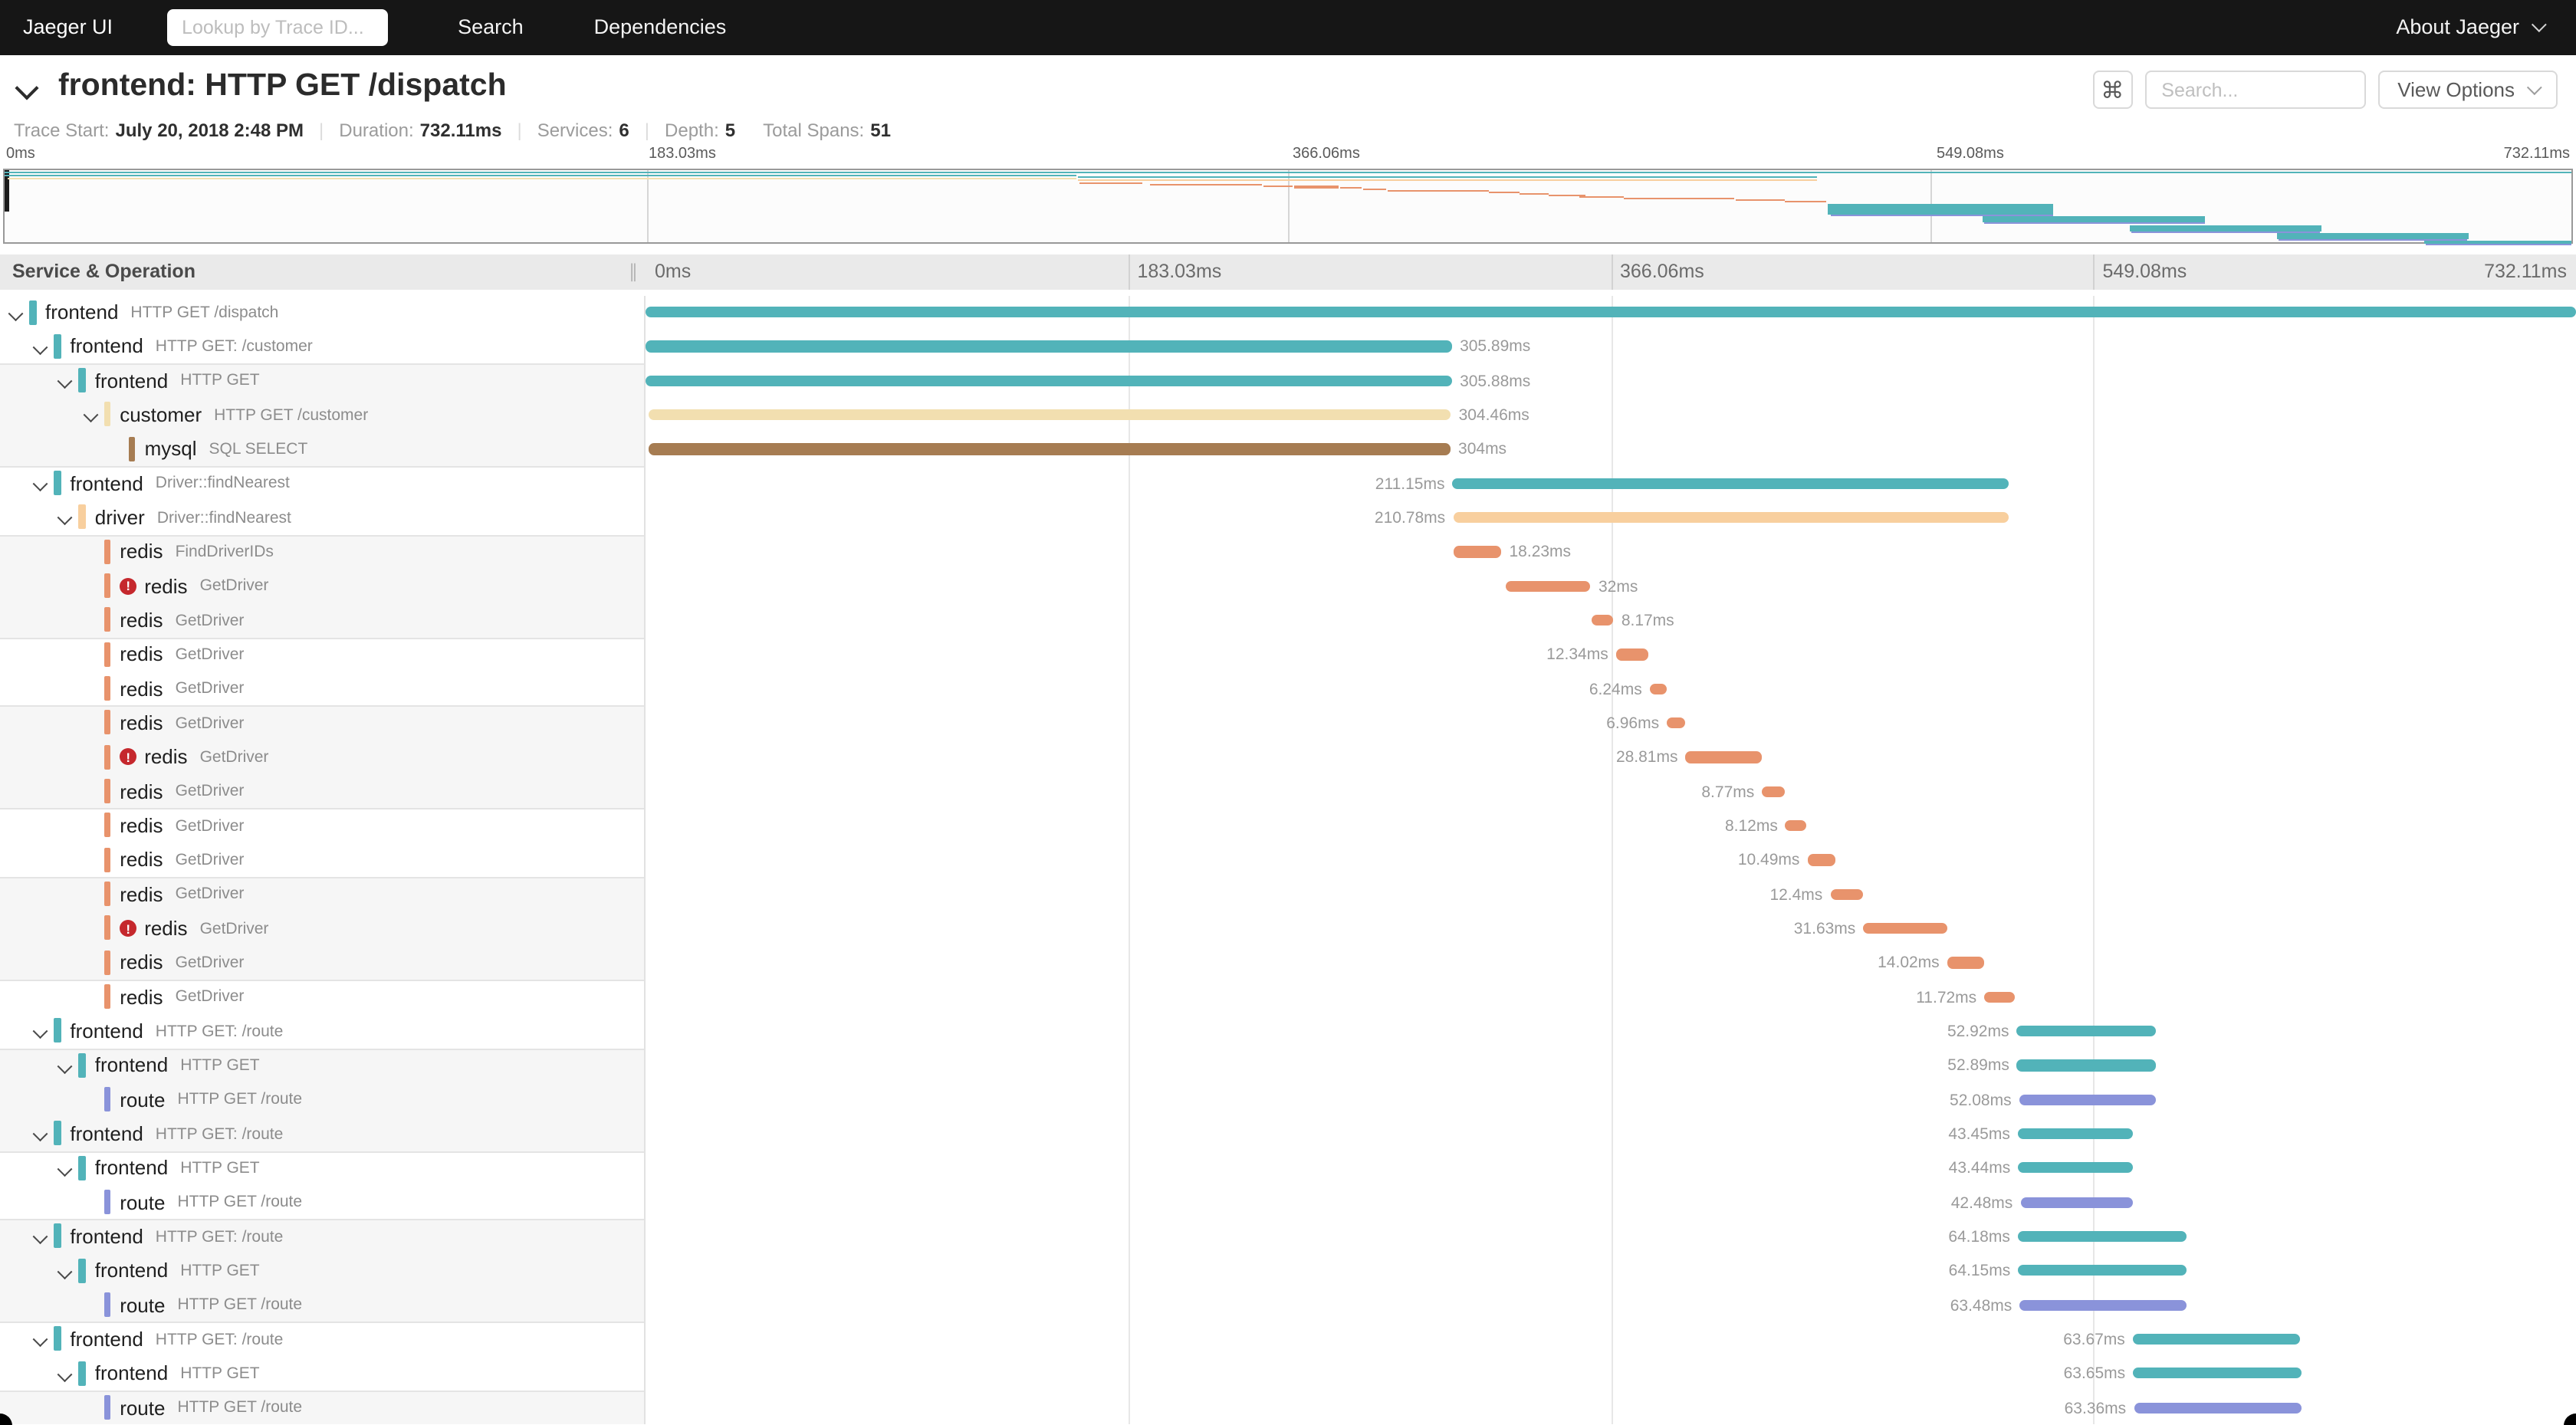 The image size is (2576, 1425). What do you see at coordinates (323, 484) in the screenshot?
I see `span-name-cell: frontend Driver::findNearest` at bounding box center [323, 484].